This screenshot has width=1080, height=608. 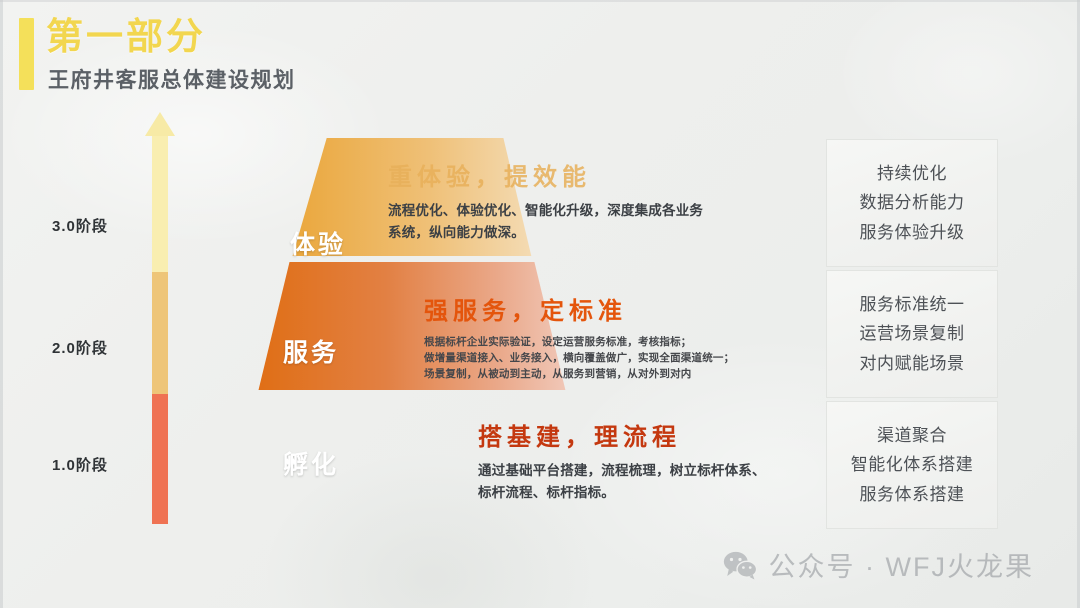 I want to click on watermark: 公众号 · WFJ火龙果, so click(x=878, y=564).